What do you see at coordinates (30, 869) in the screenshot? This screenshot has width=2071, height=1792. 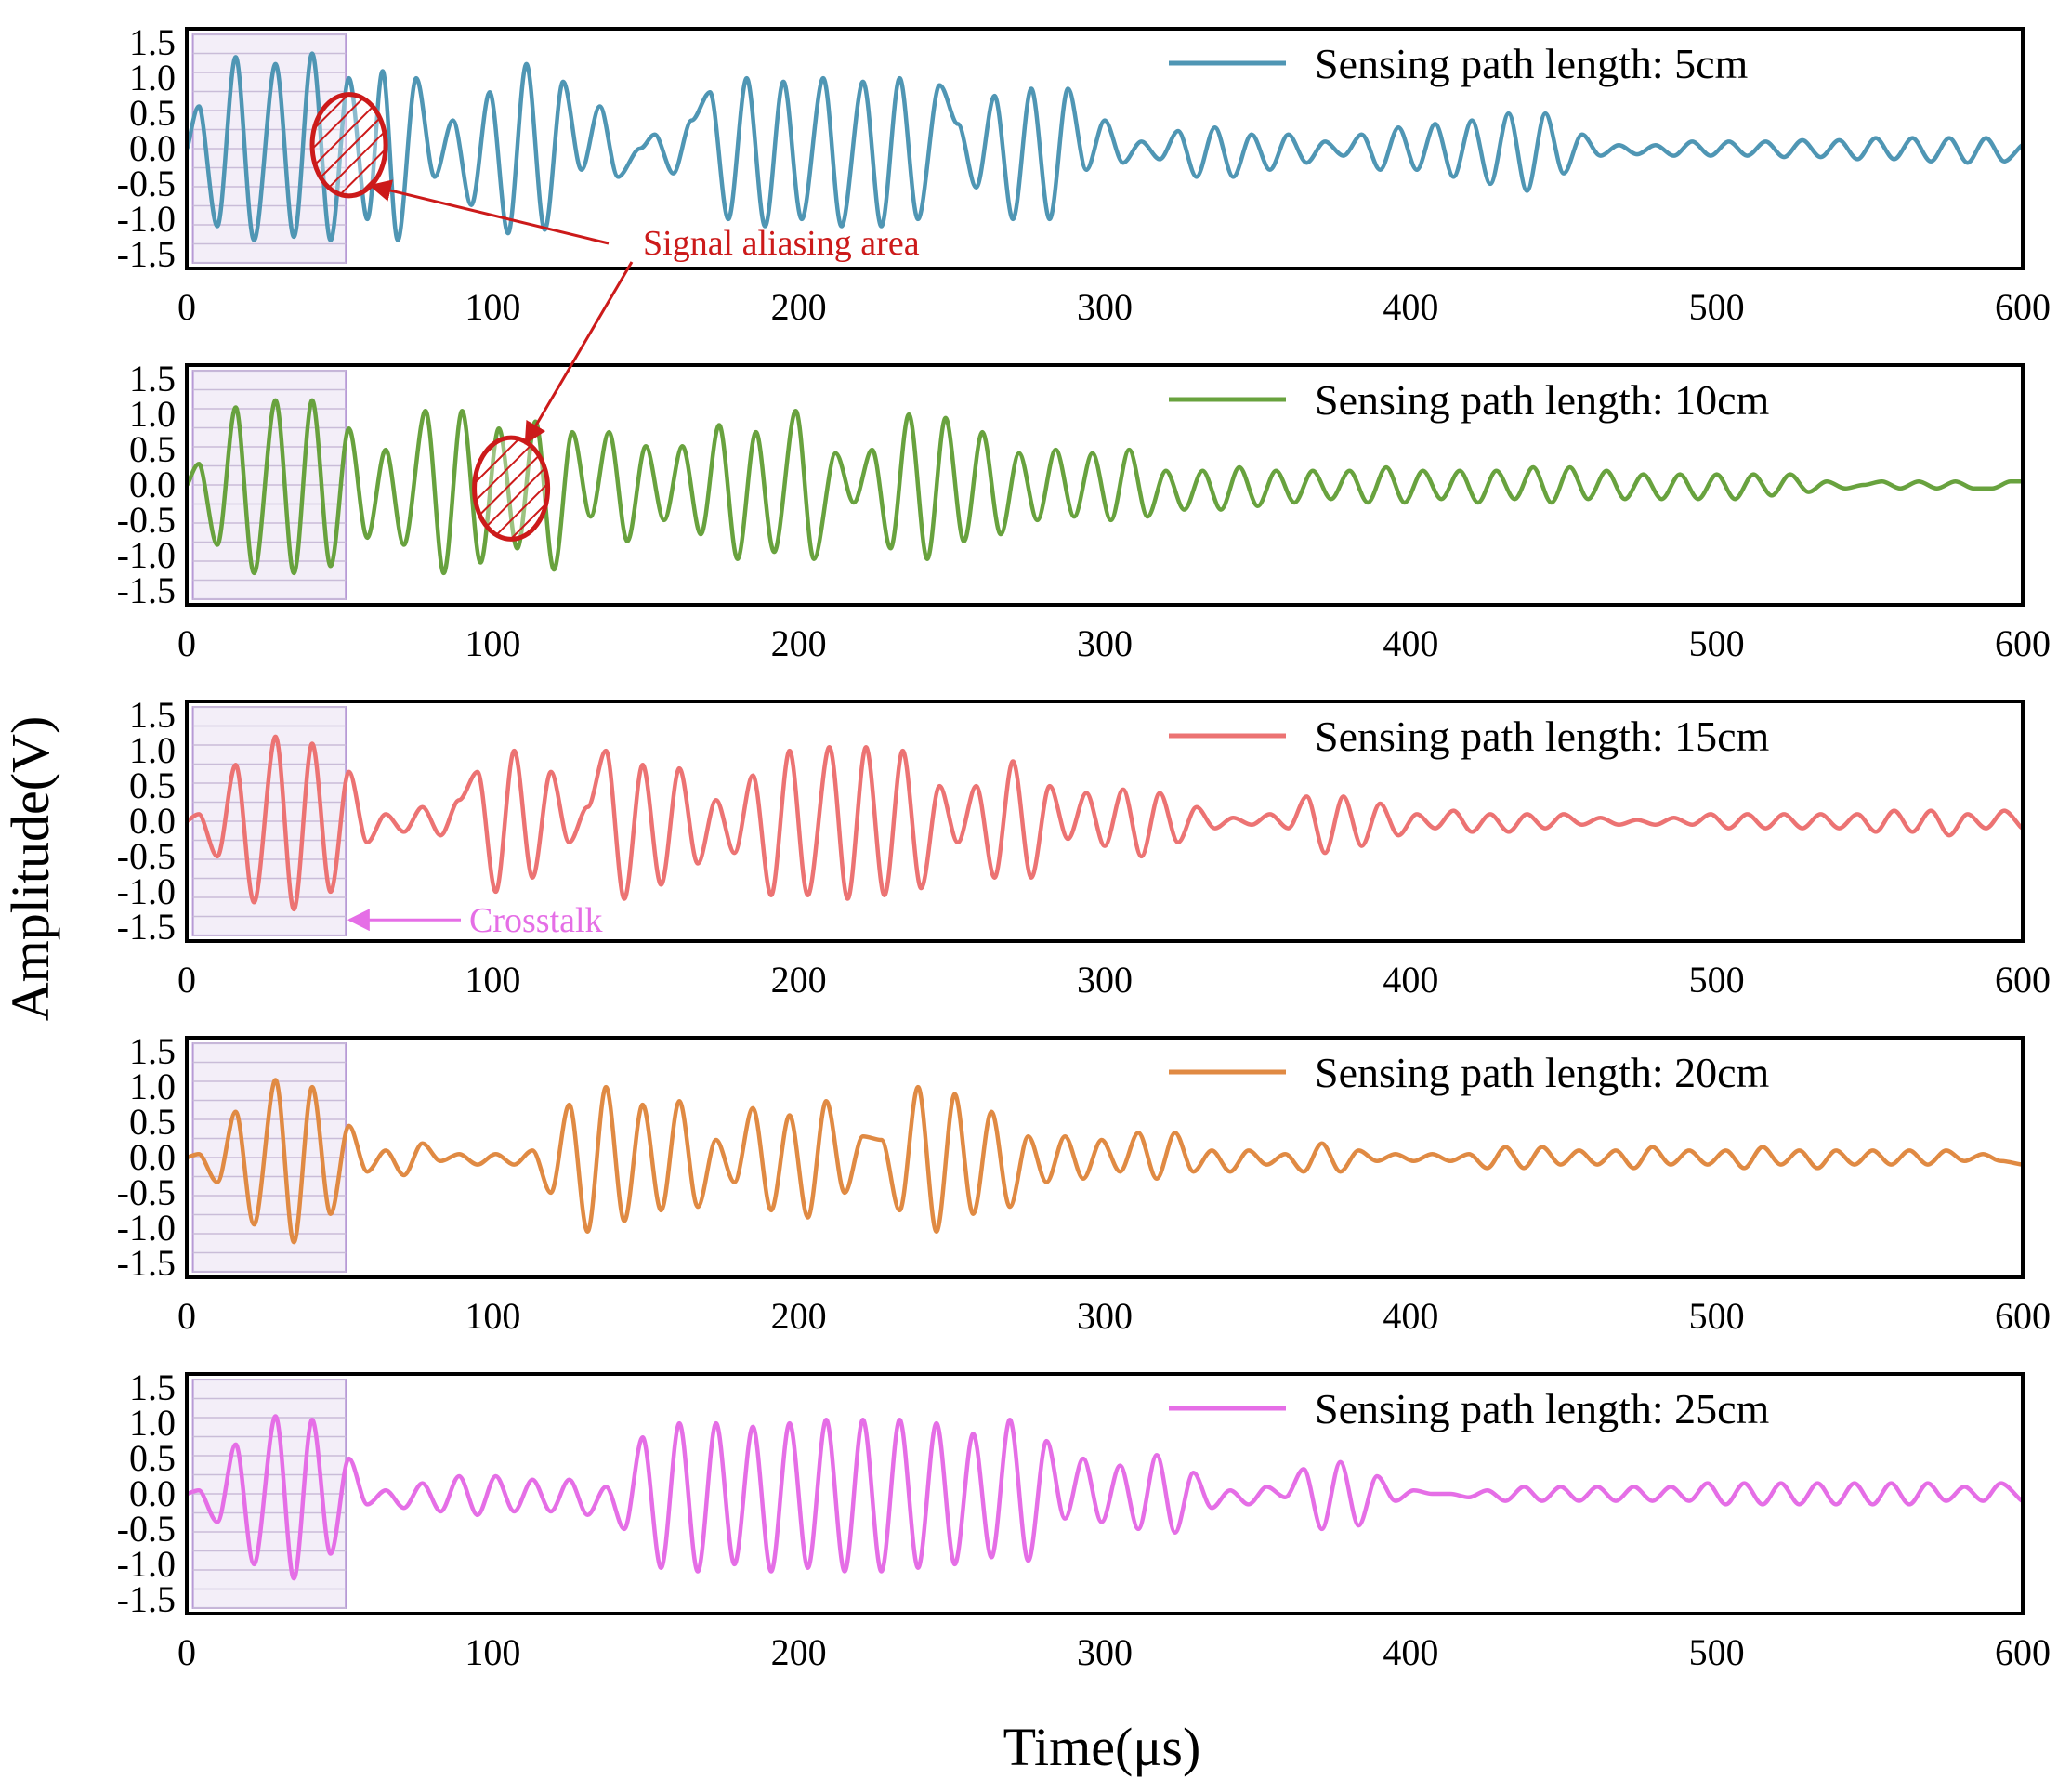 I see `y-axis-title: Amplitude(V)` at bounding box center [30, 869].